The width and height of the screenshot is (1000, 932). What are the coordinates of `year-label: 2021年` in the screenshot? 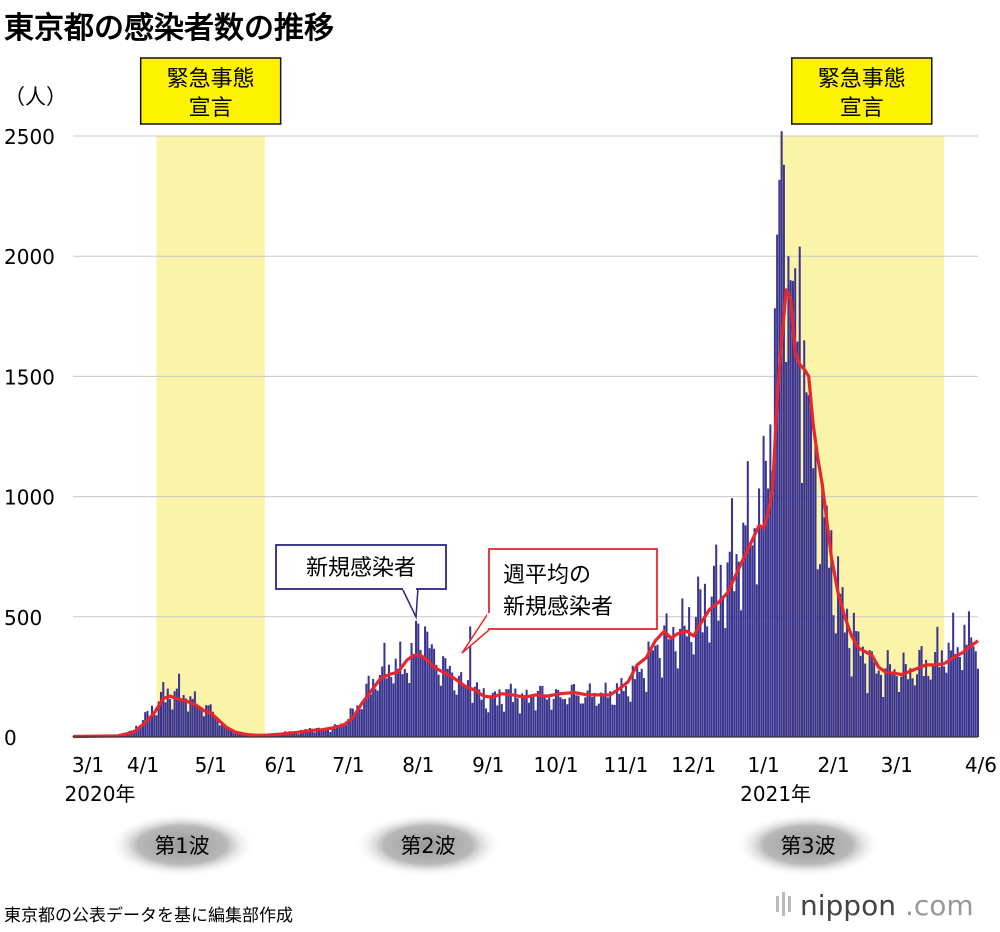 It's located at (775, 794).